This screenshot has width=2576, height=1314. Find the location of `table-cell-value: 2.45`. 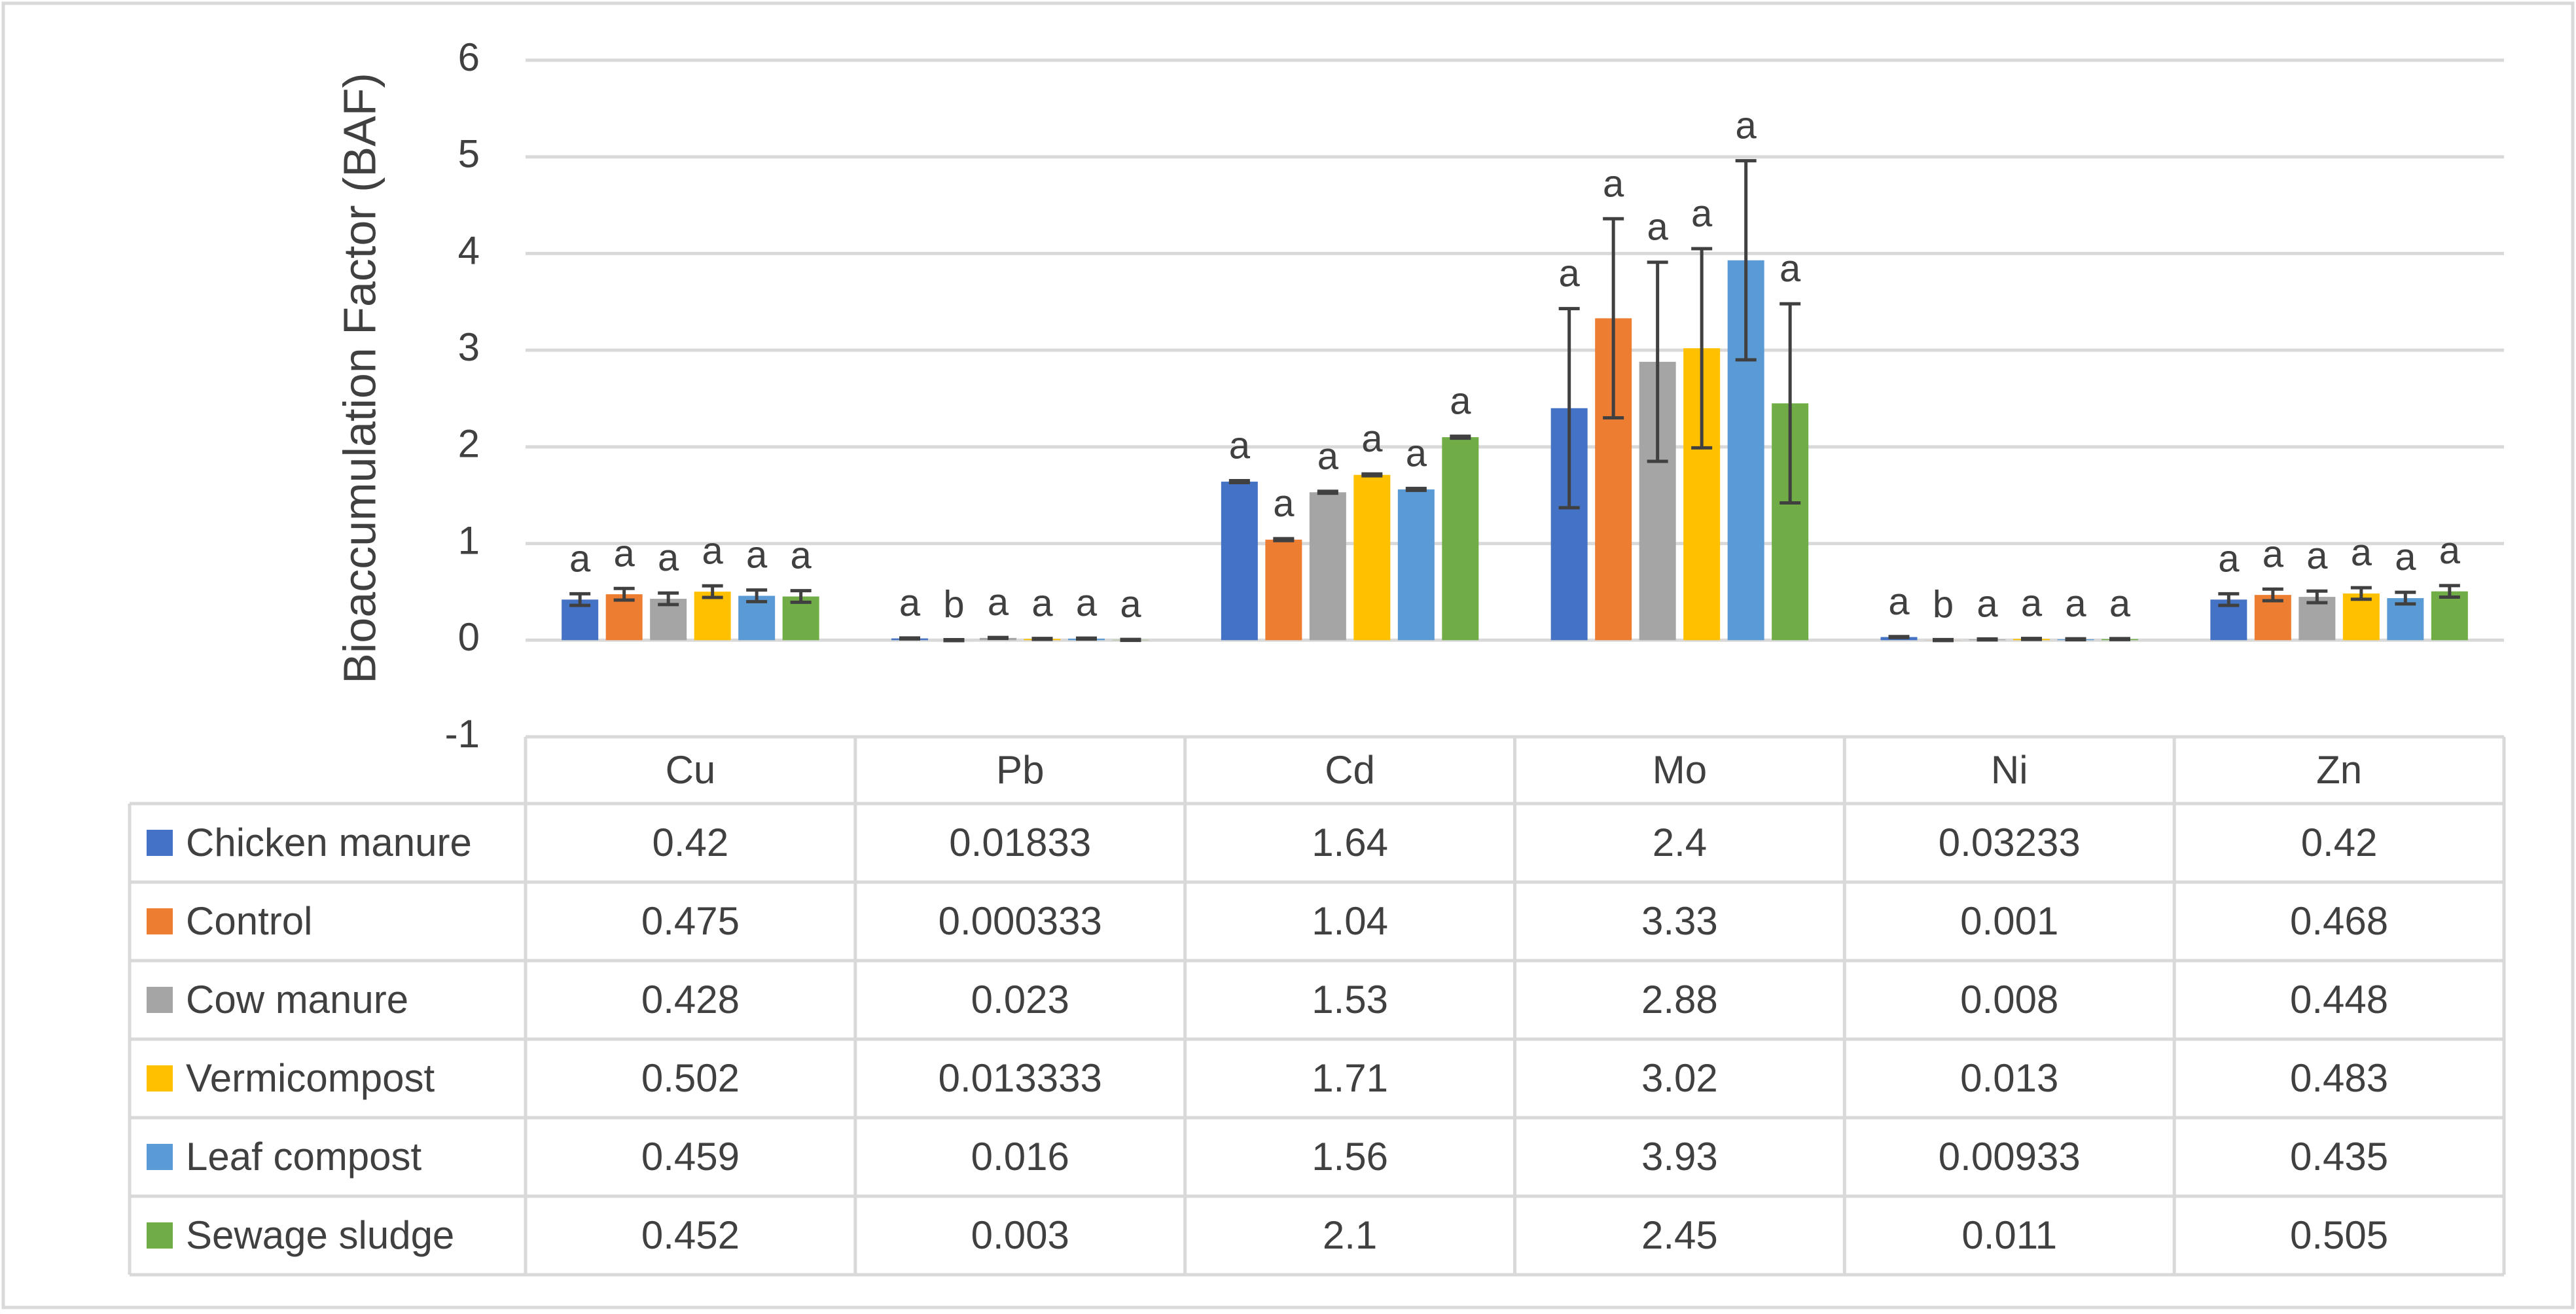

table-cell-value: 2.45 is located at coordinates (1679, 1235).